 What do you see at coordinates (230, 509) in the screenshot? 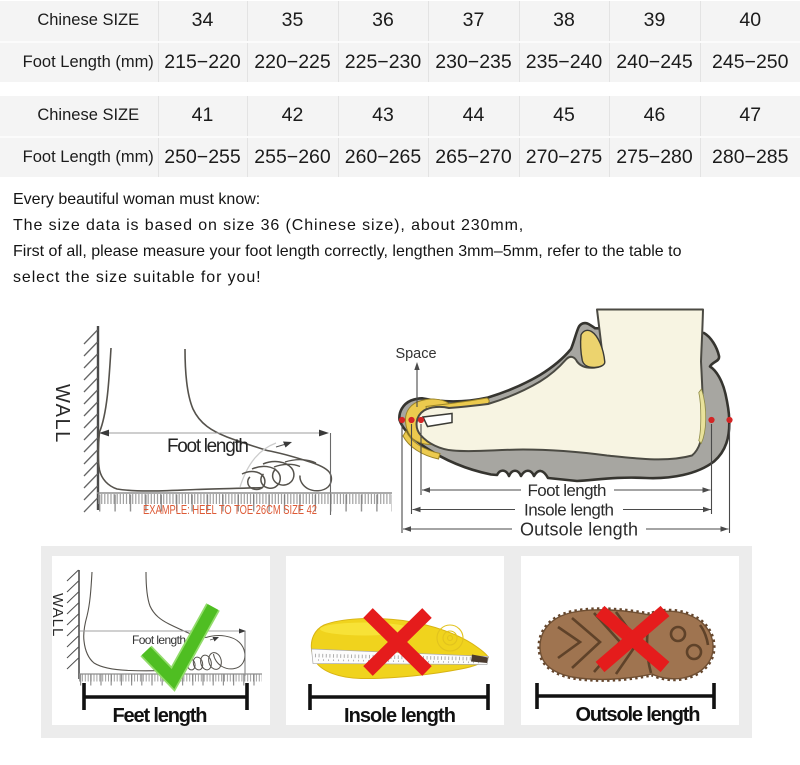
I see `svg-text:EXAMPLE: HEEL TO TOE 26CM SIZE: EXAMPLE: HEEL TO TOE 26CM SIZE 42` at bounding box center [230, 509].